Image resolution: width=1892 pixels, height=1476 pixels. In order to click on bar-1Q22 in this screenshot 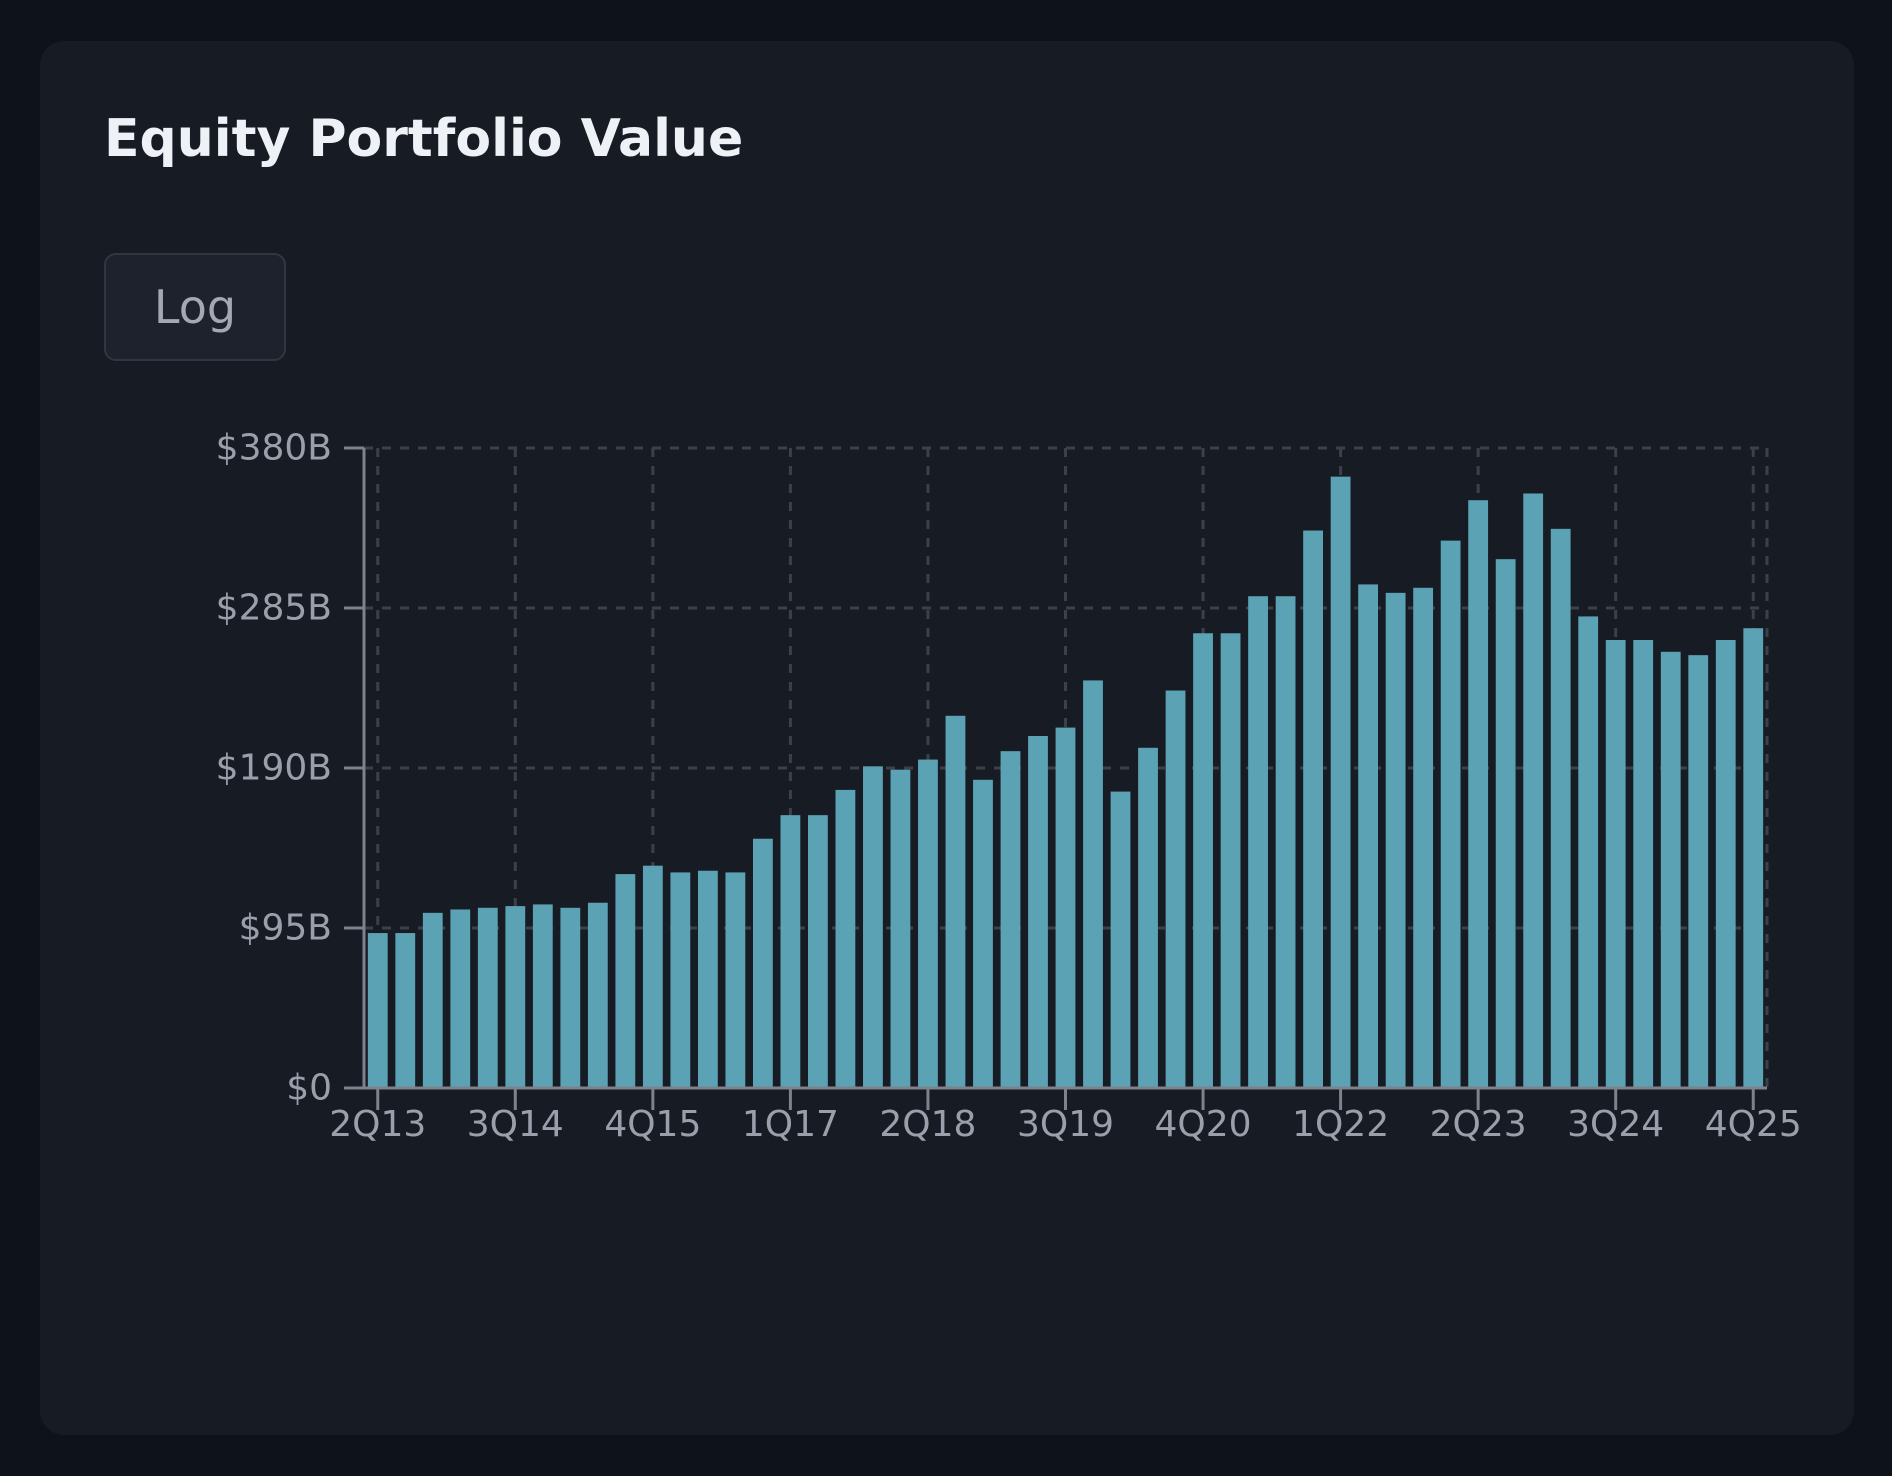, I will do `click(1340, 782)`.